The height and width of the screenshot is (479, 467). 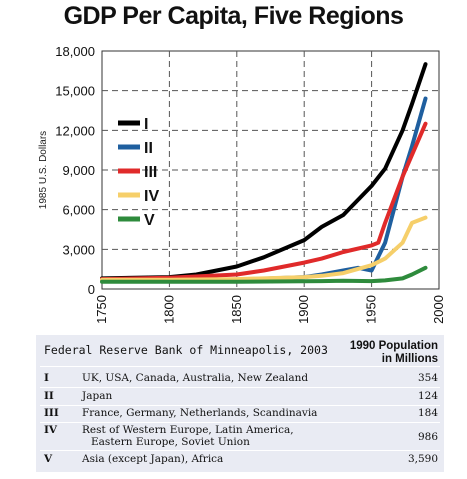 I want to click on x-tick-label: 1850, so click(x=236, y=309).